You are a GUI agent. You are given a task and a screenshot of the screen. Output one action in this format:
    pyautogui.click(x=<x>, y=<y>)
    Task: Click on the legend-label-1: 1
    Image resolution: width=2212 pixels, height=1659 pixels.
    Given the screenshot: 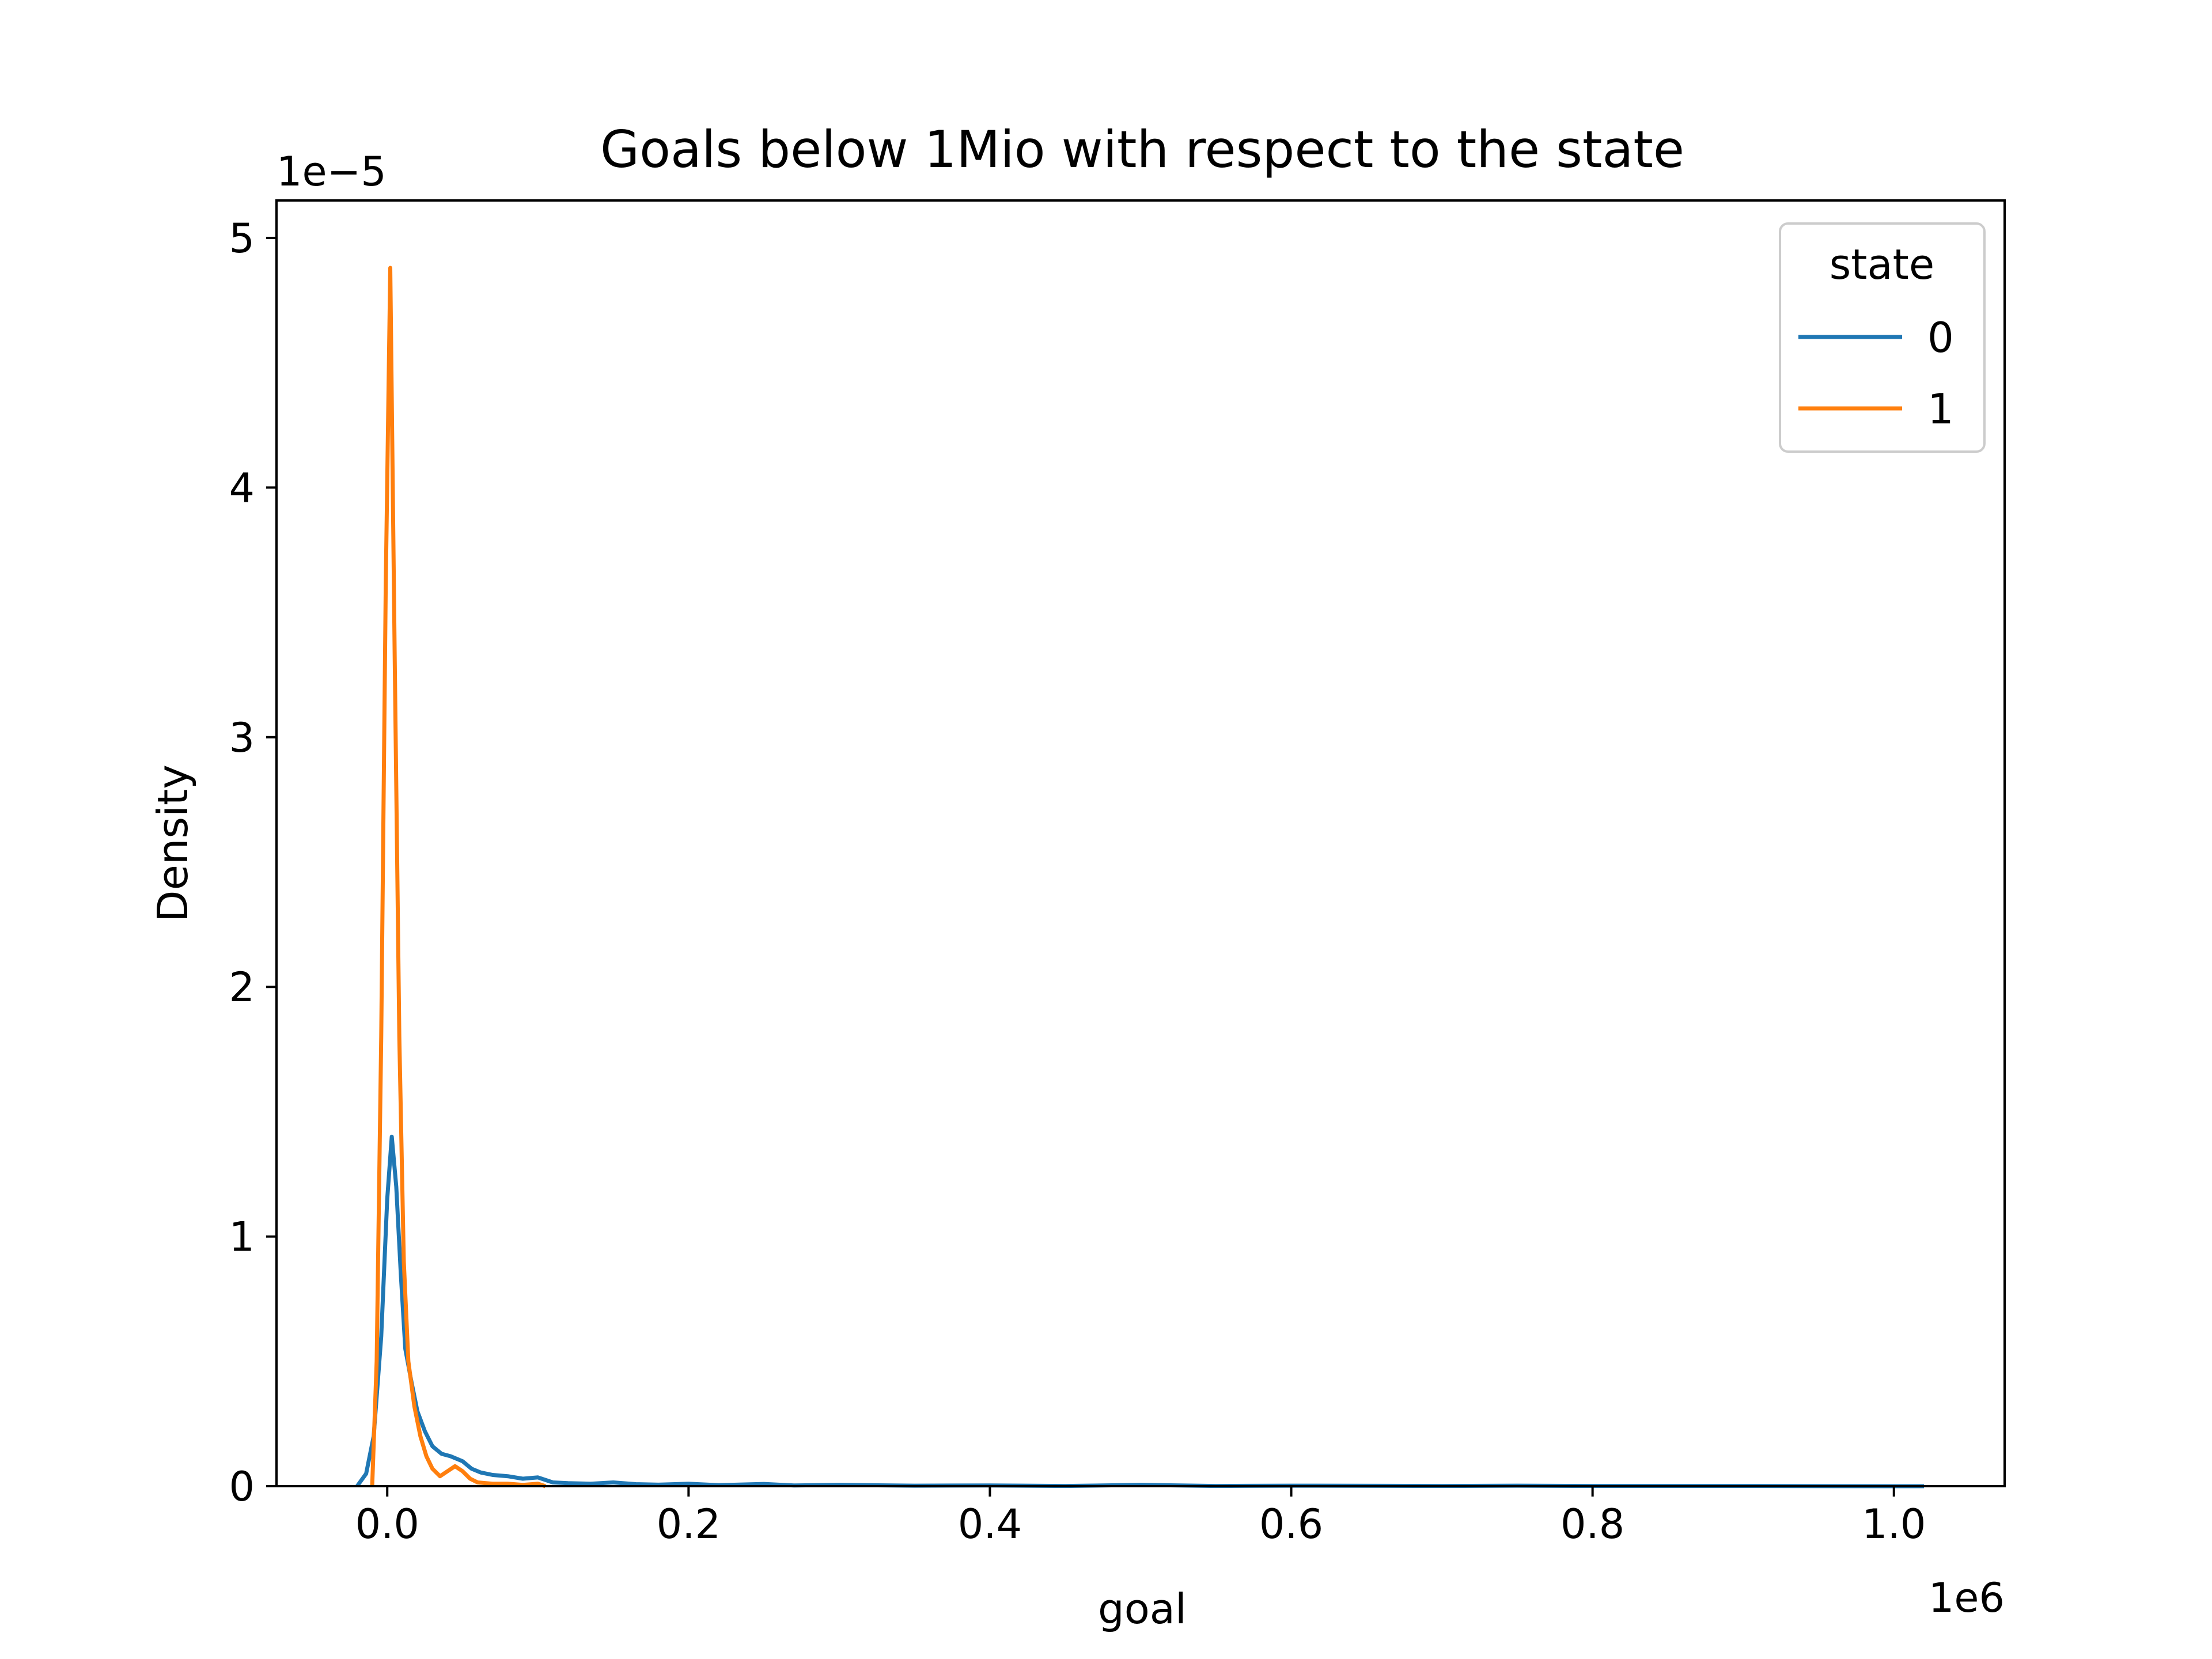 What is the action you would take?
    pyautogui.click(x=1940, y=409)
    